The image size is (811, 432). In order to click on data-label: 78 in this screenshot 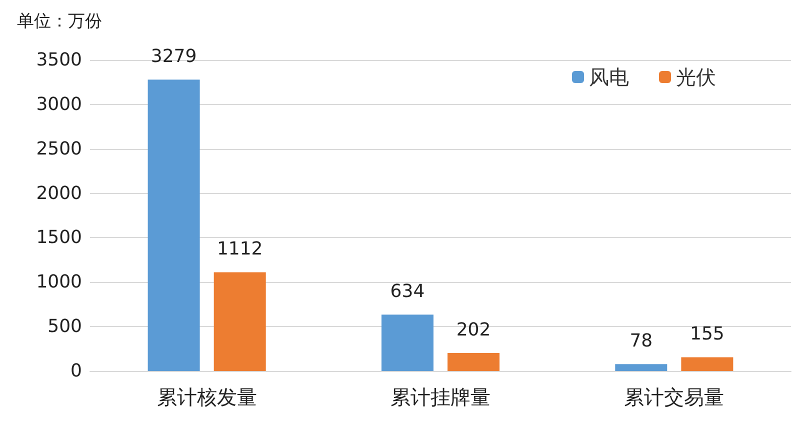, I will do `click(641, 341)`.